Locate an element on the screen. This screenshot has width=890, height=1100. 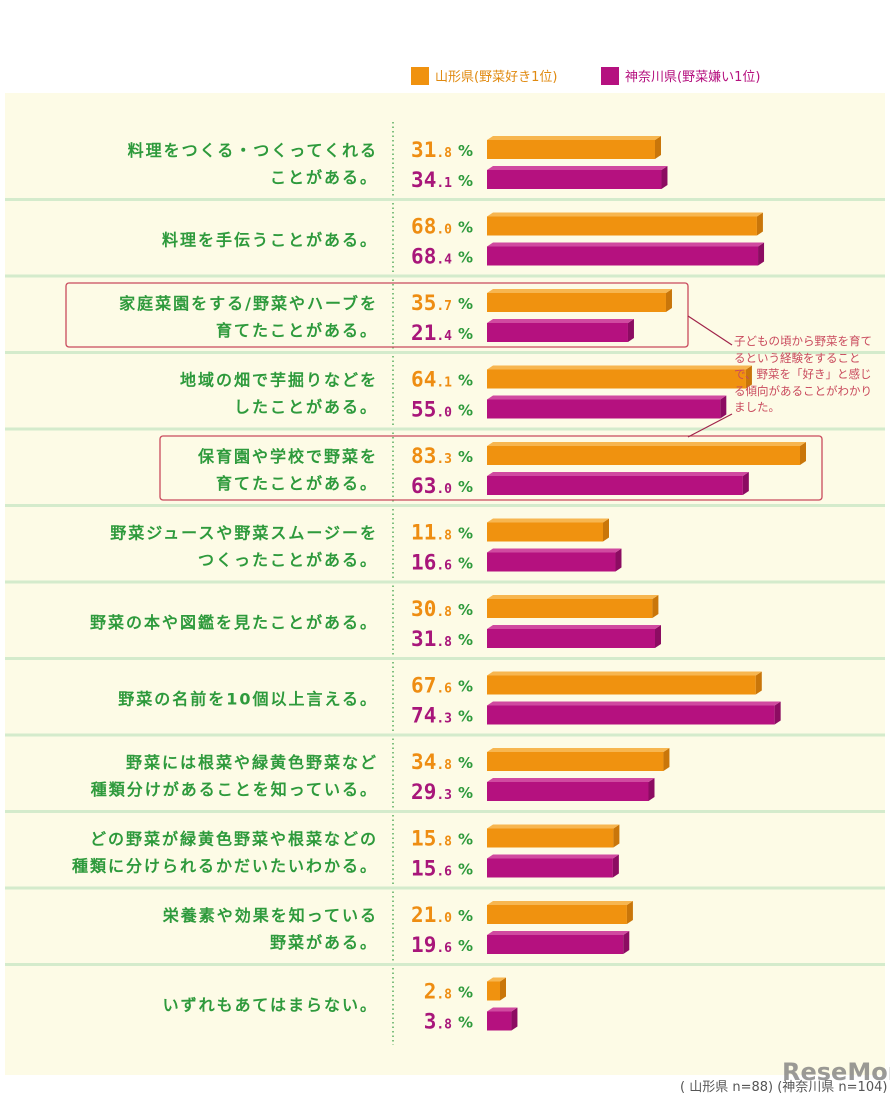
data-label: 83.3 is located at coordinates (431, 456).